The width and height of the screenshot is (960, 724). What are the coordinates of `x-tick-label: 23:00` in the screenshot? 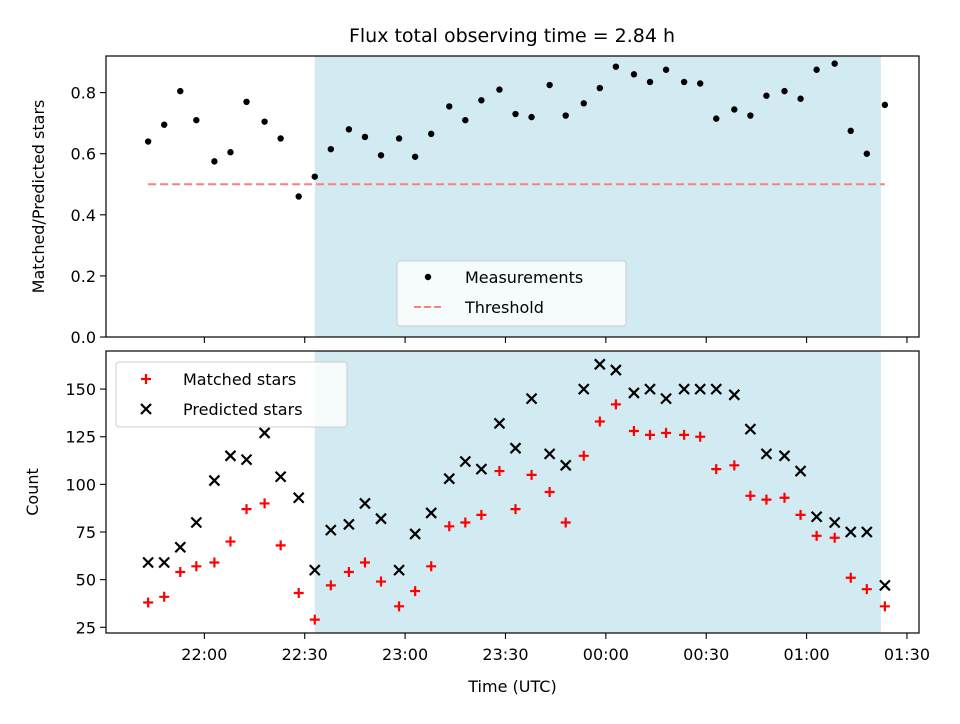 It's located at (405, 654).